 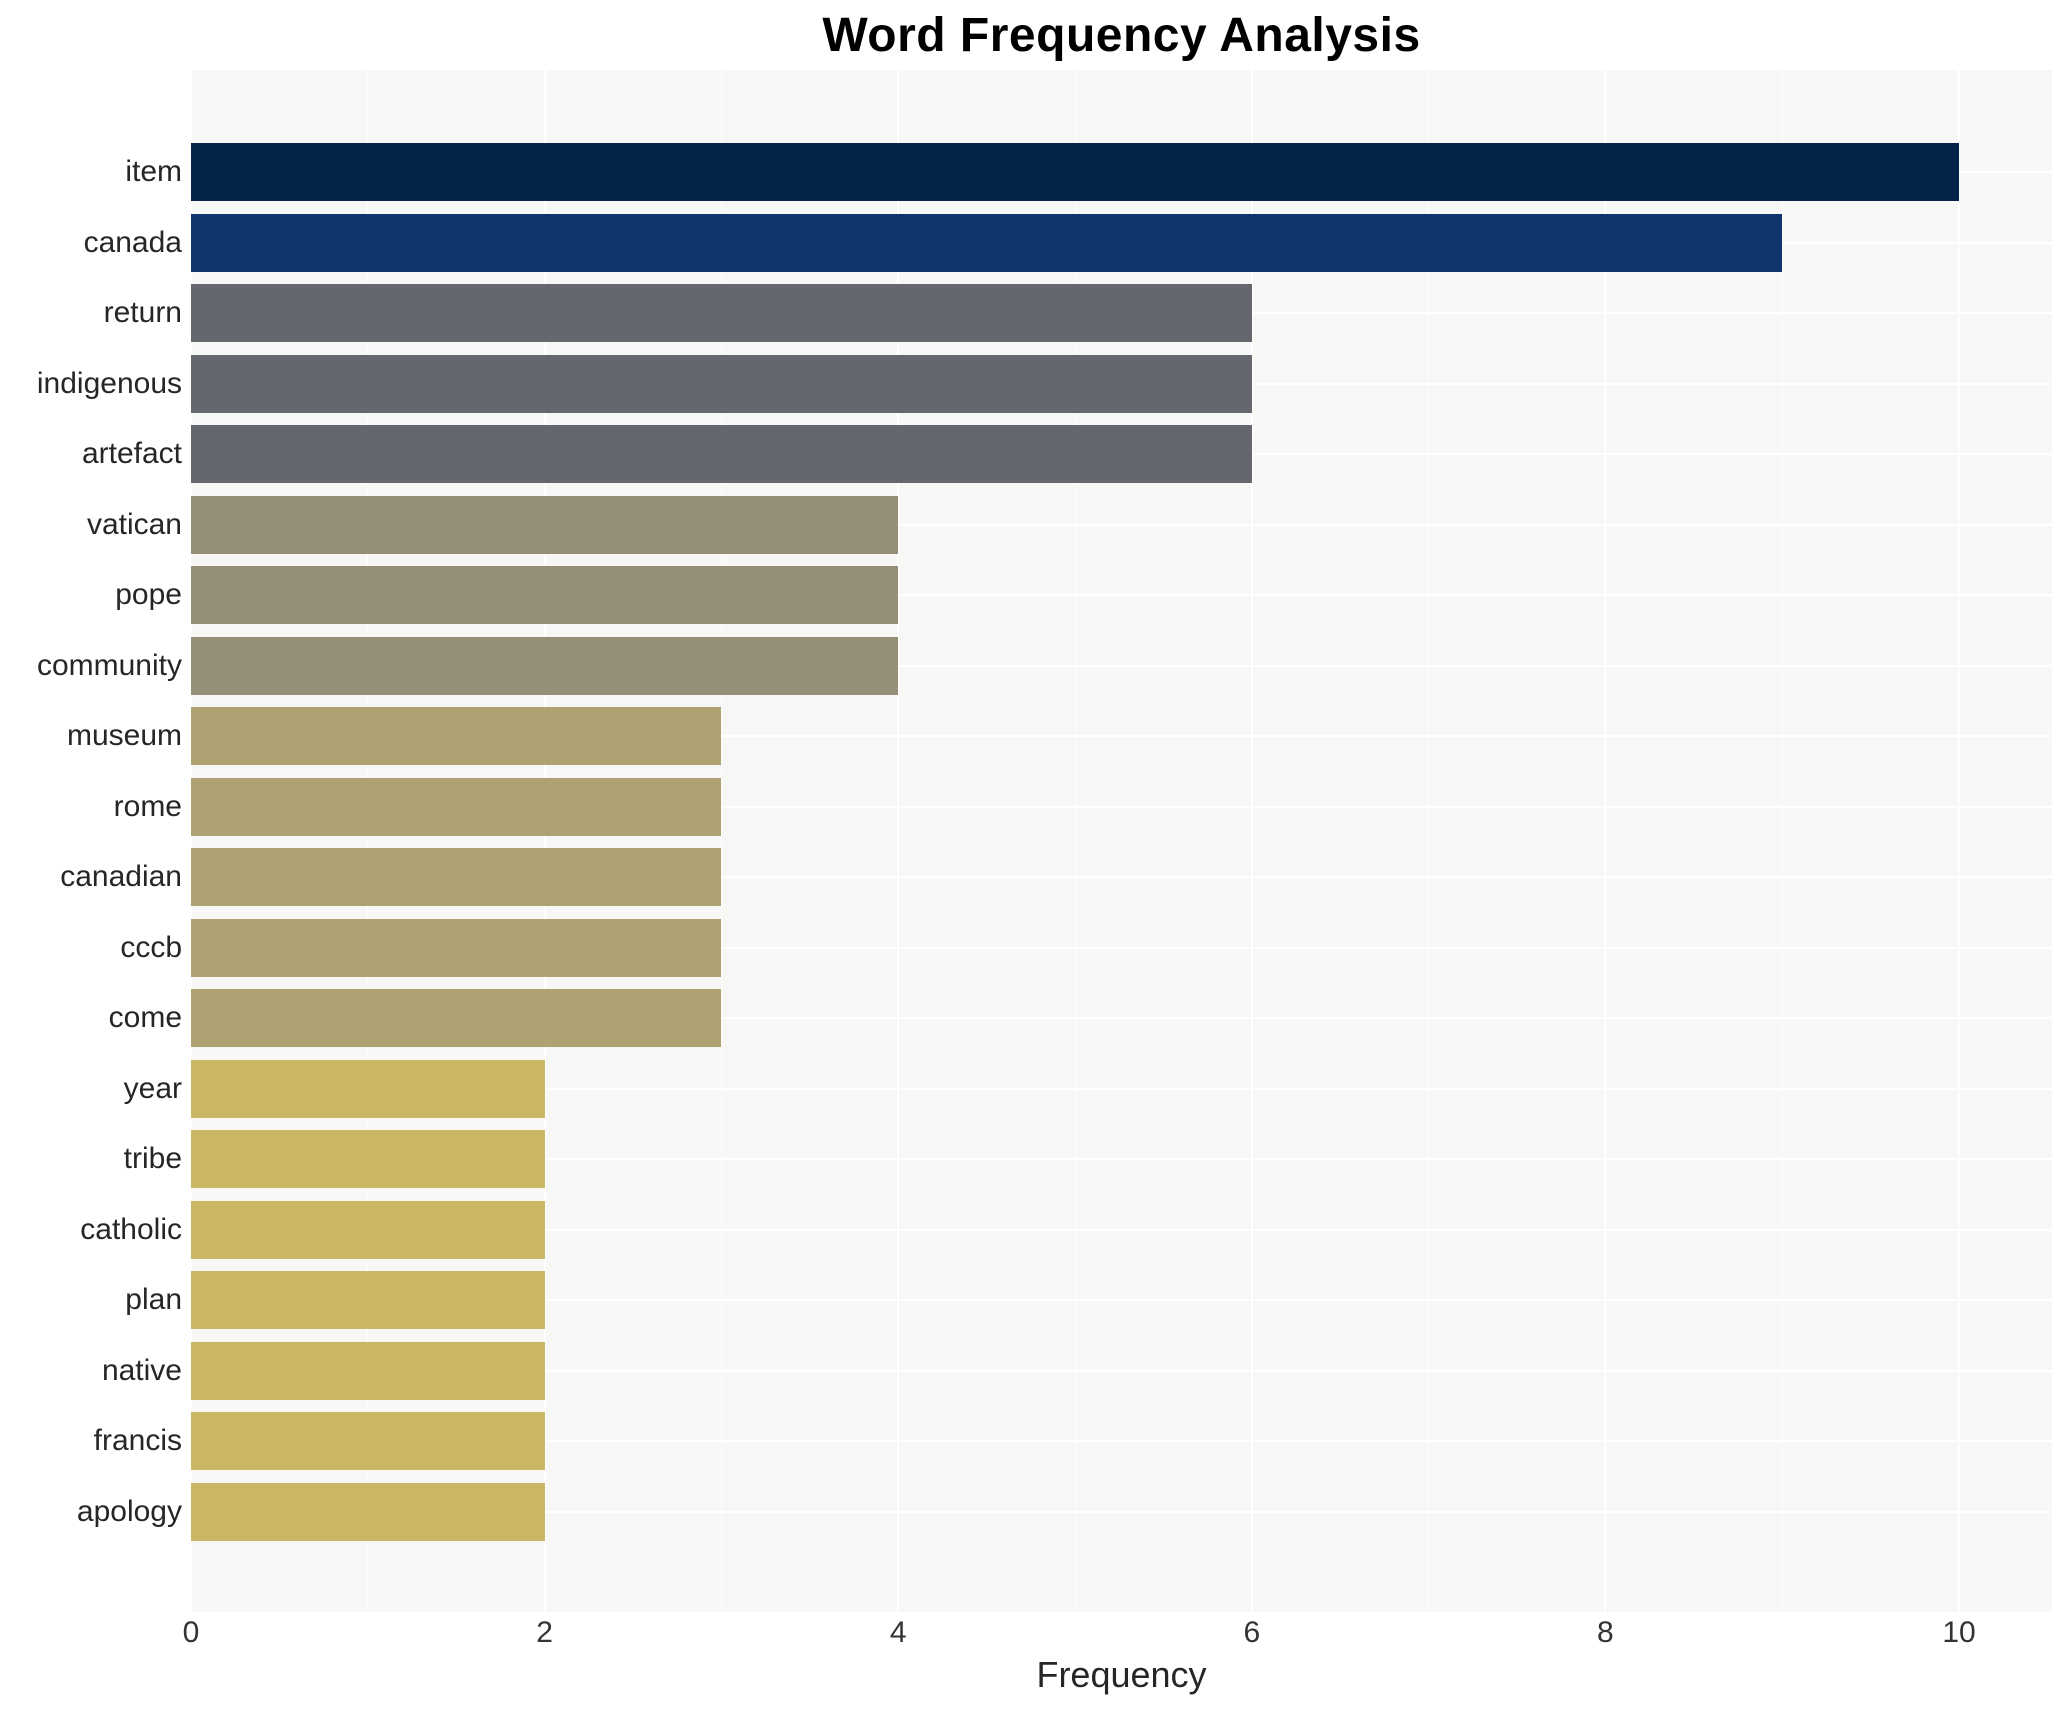 I want to click on y-tick-label-community: community, so click(x=109, y=665).